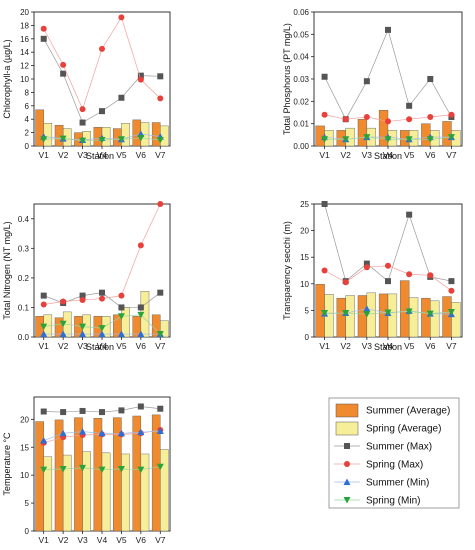 The height and width of the screenshot is (550, 475). I want to click on legend-label: Spring (Max), so click(394, 465).